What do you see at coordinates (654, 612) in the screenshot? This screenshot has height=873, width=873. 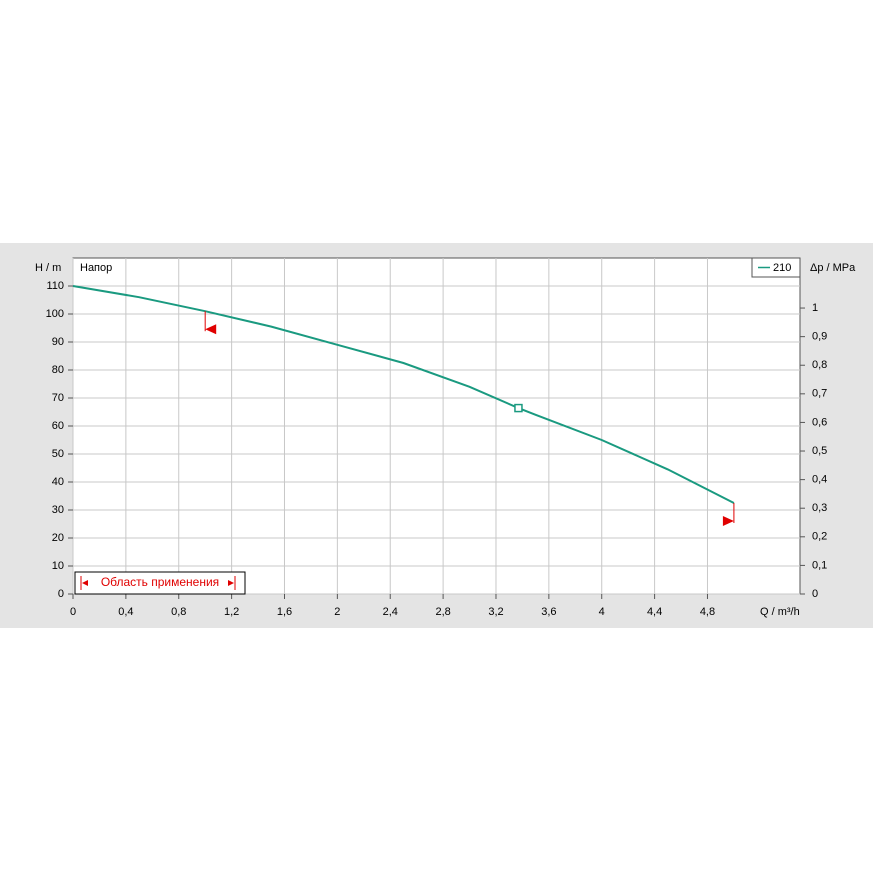 I see `x-tick-label: 4,4` at bounding box center [654, 612].